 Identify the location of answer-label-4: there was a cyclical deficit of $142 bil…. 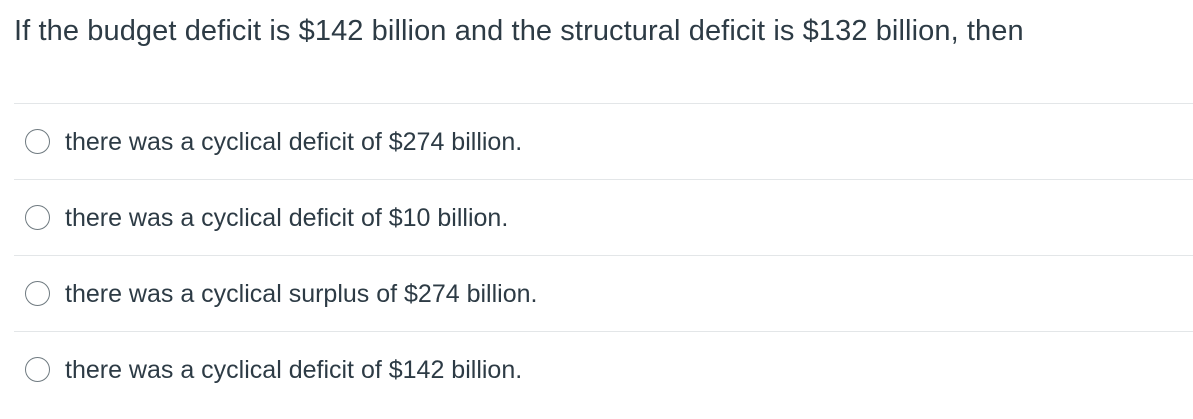
(294, 369).